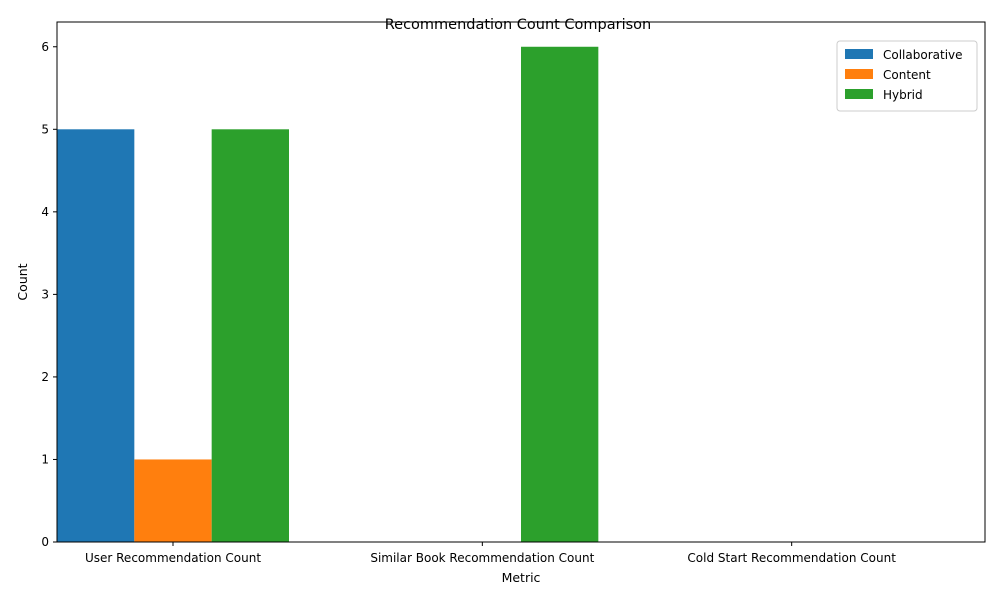 The width and height of the screenshot is (1000, 604). Describe the element at coordinates (482, 558) in the screenshot. I see `x-tick-label: Similar Book Recommendation Count` at that location.